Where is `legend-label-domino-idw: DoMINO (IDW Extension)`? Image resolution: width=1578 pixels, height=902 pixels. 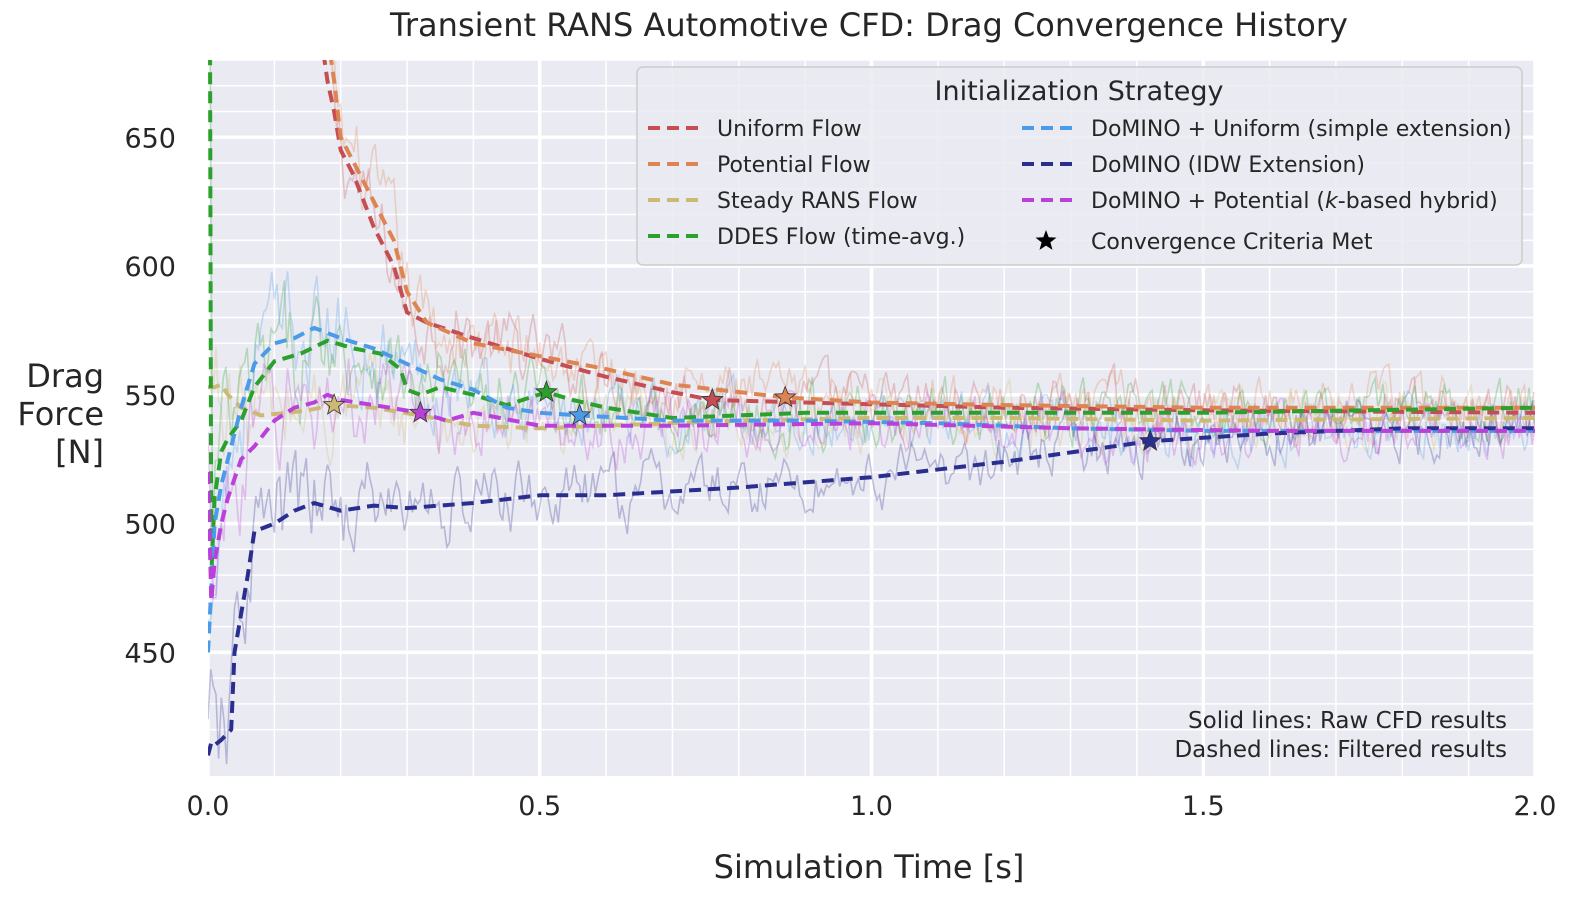
legend-label-domino-idw: DoMINO (IDW Extension) is located at coordinates (1228, 165).